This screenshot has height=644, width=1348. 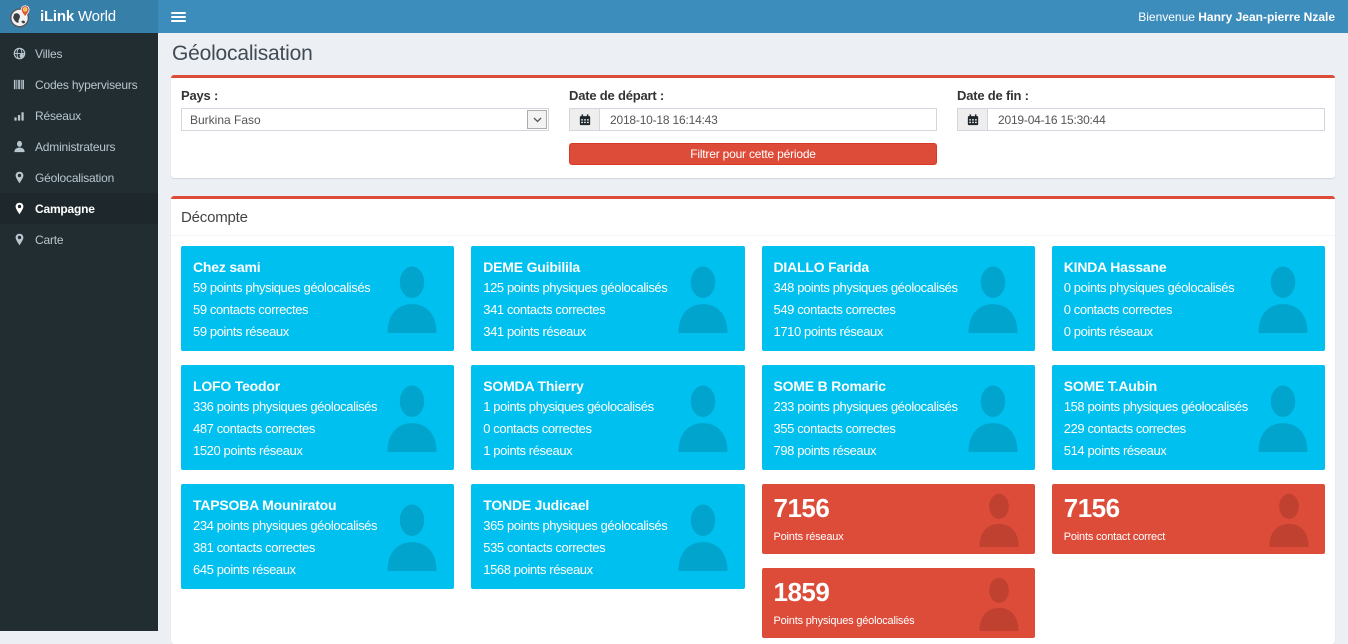 What do you see at coordinates (753, 217) in the screenshot?
I see `section-title: Décompte` at bounding box center [753, 217].